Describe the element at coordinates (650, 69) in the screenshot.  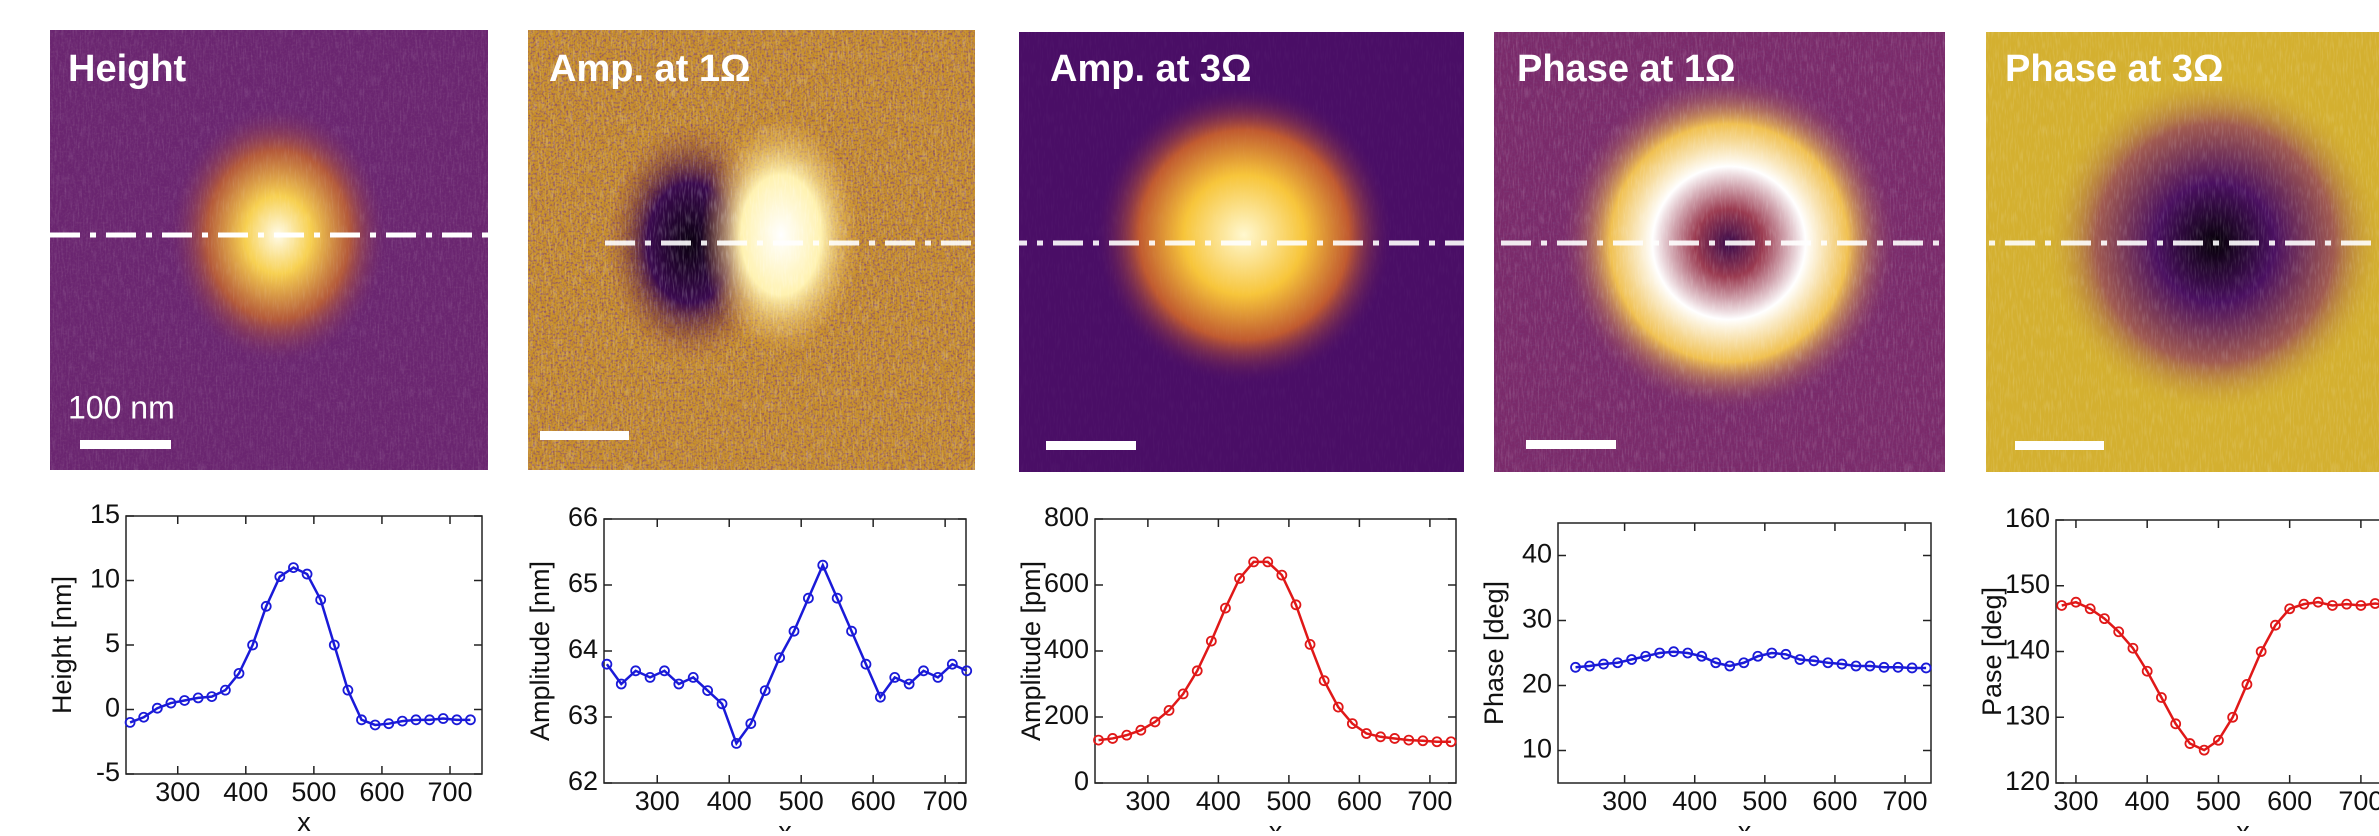
I see `image-title: Amp. at 1Ω` at that location.